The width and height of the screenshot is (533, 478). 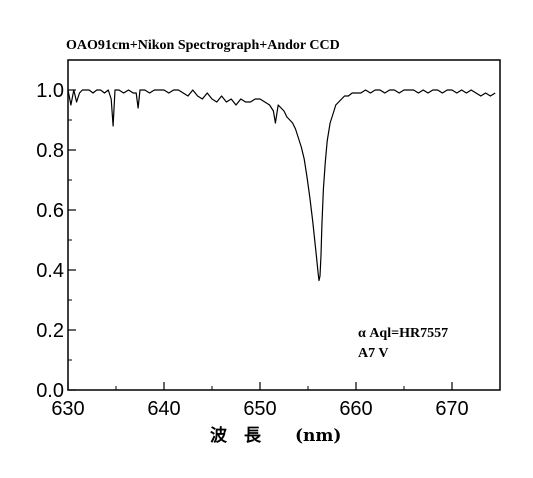 What do you see at coordinates (259, 409) in the screenshot?
I see `x-tick-label: 650` at bounding box center [259, 409].